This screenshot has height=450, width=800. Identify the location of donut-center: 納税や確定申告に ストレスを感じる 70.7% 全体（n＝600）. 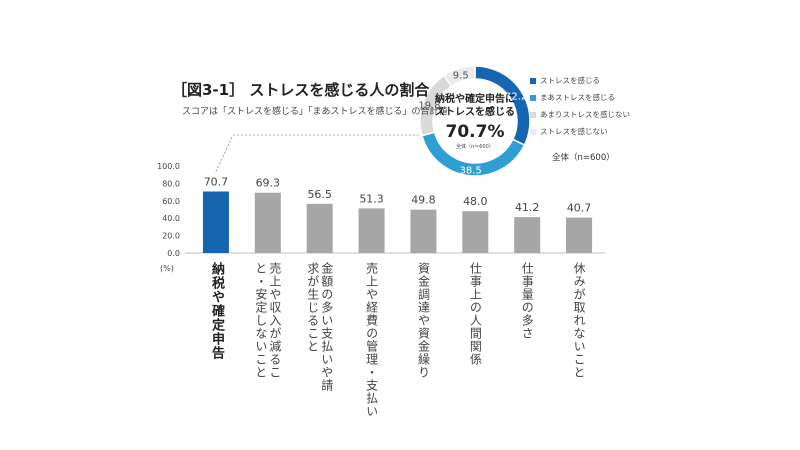
(475, 121).